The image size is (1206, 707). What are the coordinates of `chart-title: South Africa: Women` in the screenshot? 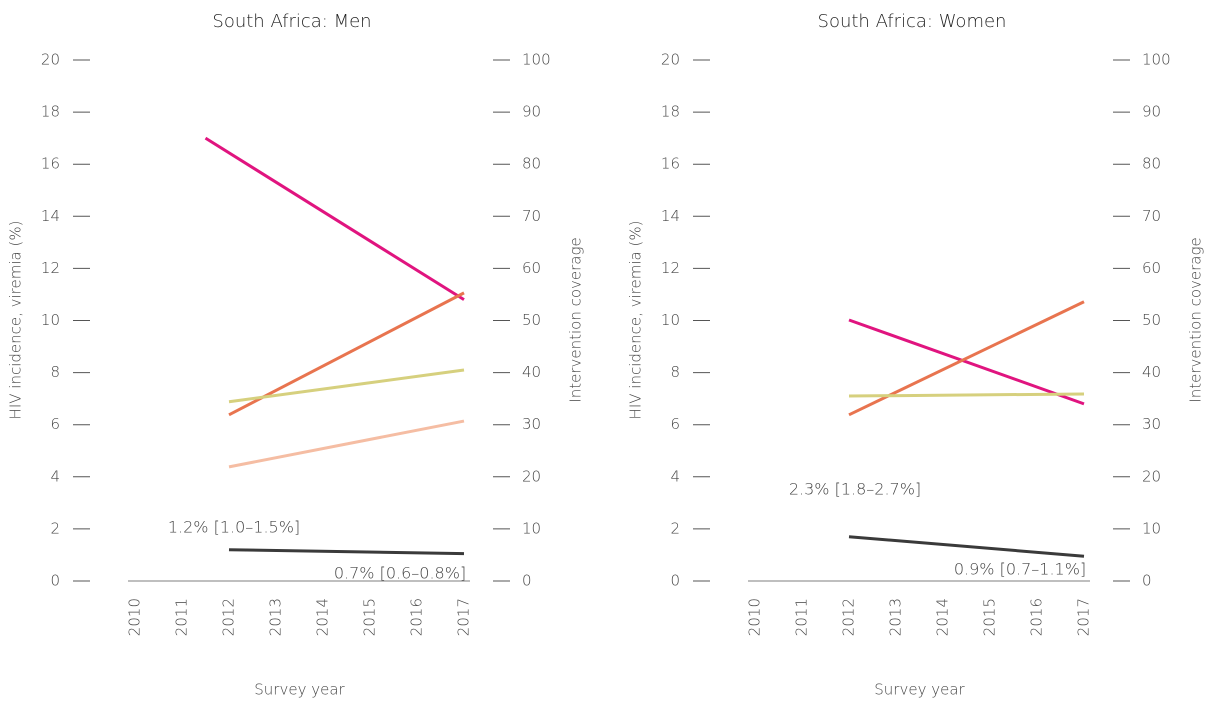 It's located at (912, 21).